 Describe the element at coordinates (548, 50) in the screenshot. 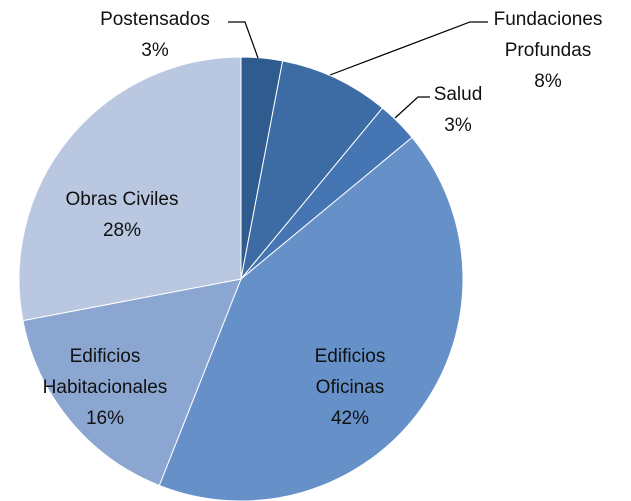

I see `slice-label-line: Profundas` at that location.